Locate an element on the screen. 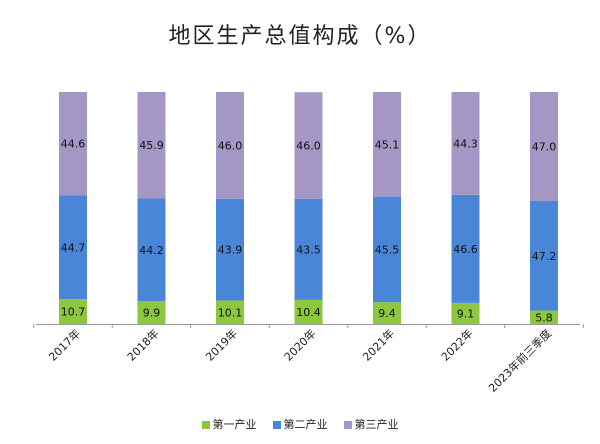 This screenshot has width=600, height=444. legend: 第一产业 第二产业 第三产业 is located at coordinates (300, 424).